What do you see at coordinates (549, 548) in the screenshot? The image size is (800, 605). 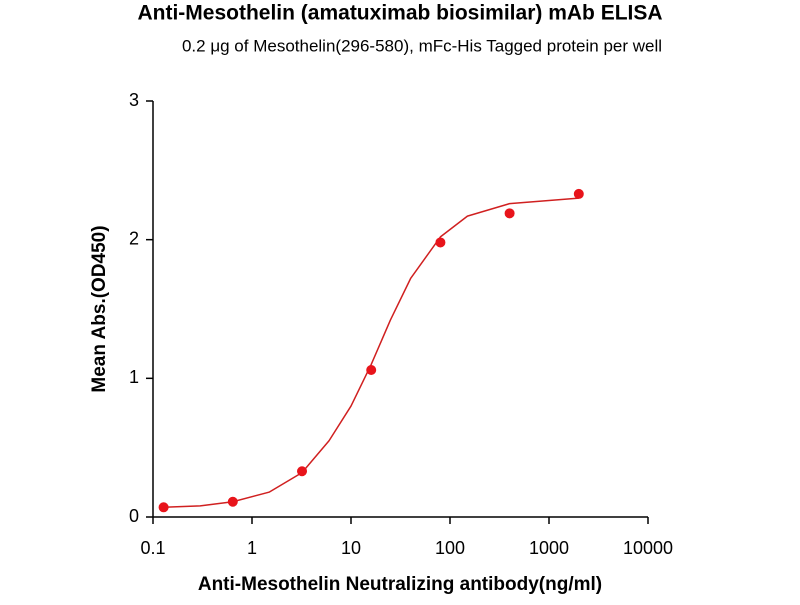 I see `x-tick-label: 1000` at bounding box center [549, 548].